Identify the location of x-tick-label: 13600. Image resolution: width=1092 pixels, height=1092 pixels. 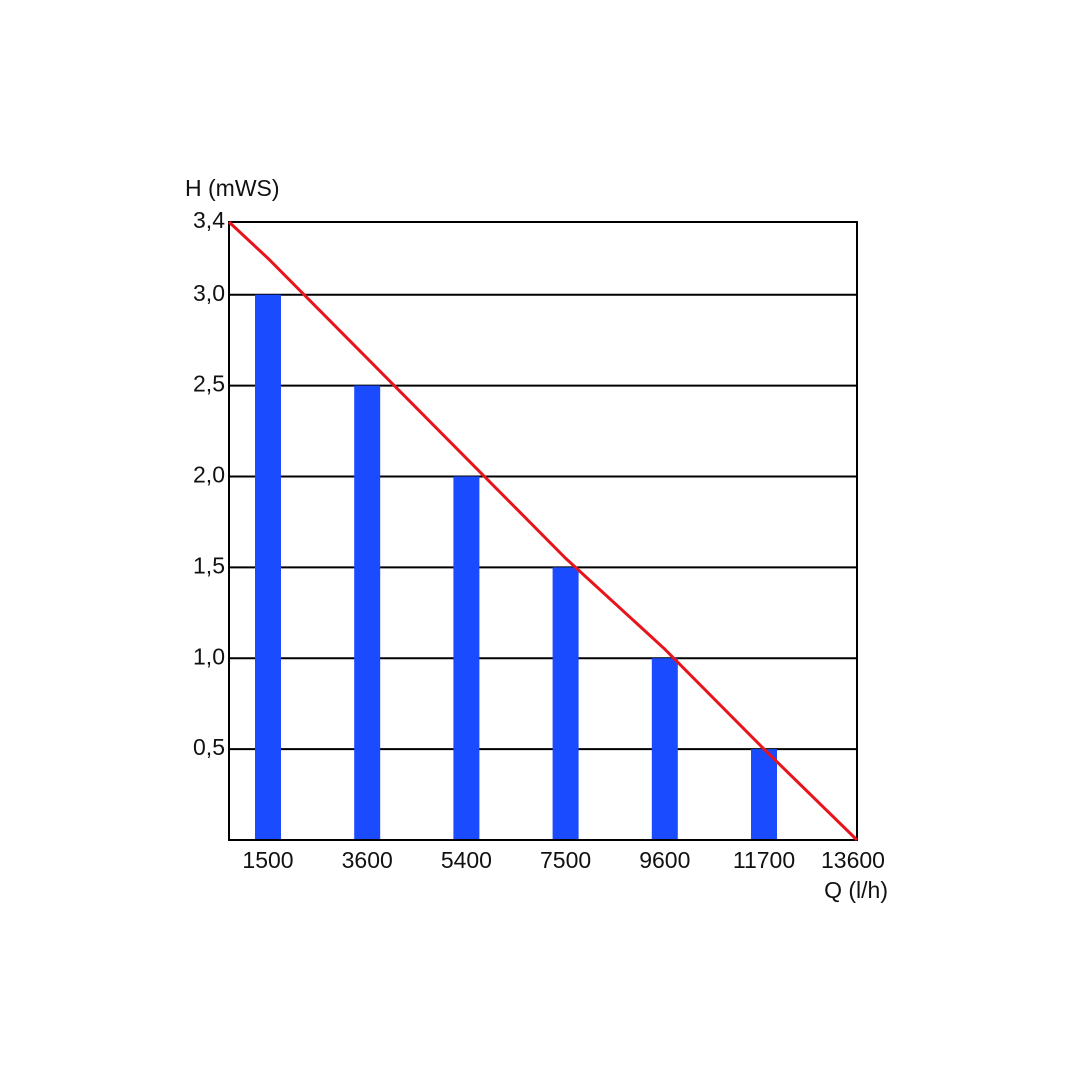
(853, 860).